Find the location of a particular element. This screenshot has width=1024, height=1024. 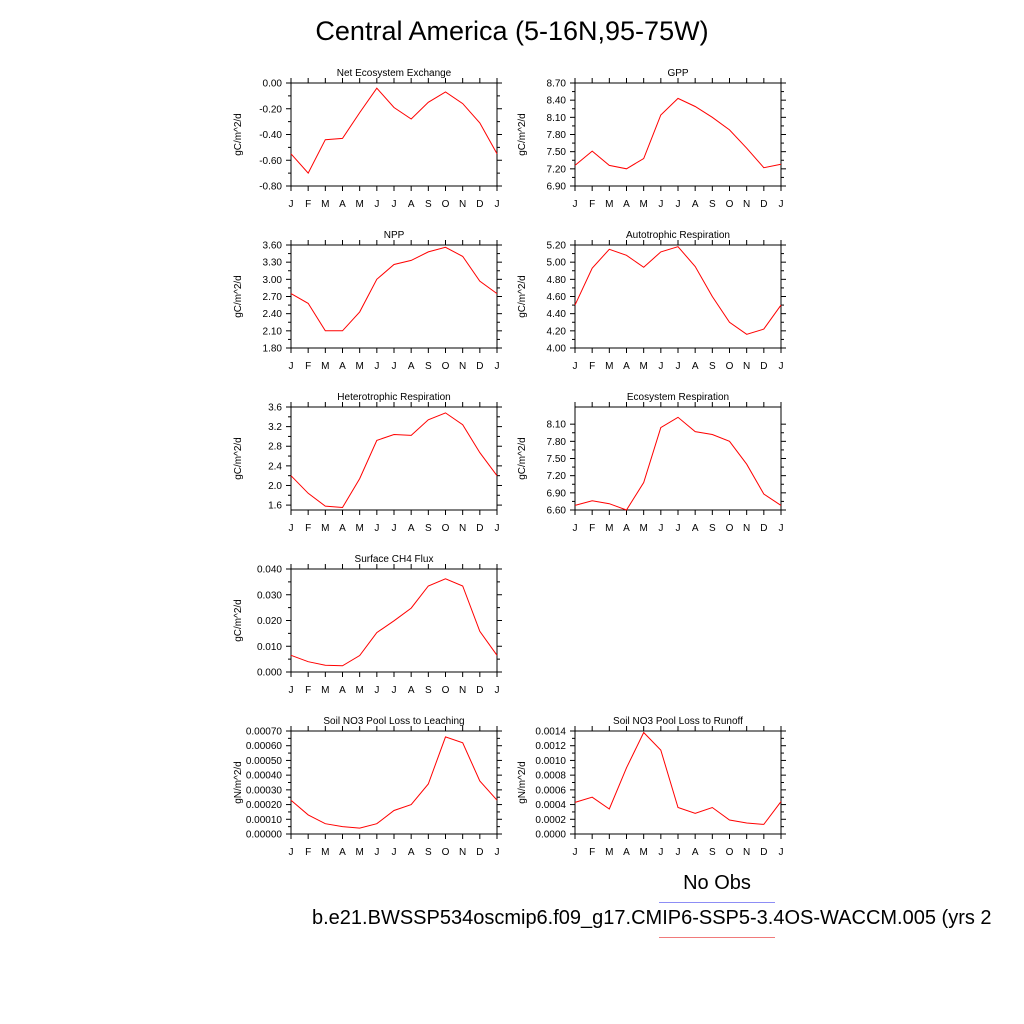

y-tick-label: 8.70 is located at coordinates (557, 84).